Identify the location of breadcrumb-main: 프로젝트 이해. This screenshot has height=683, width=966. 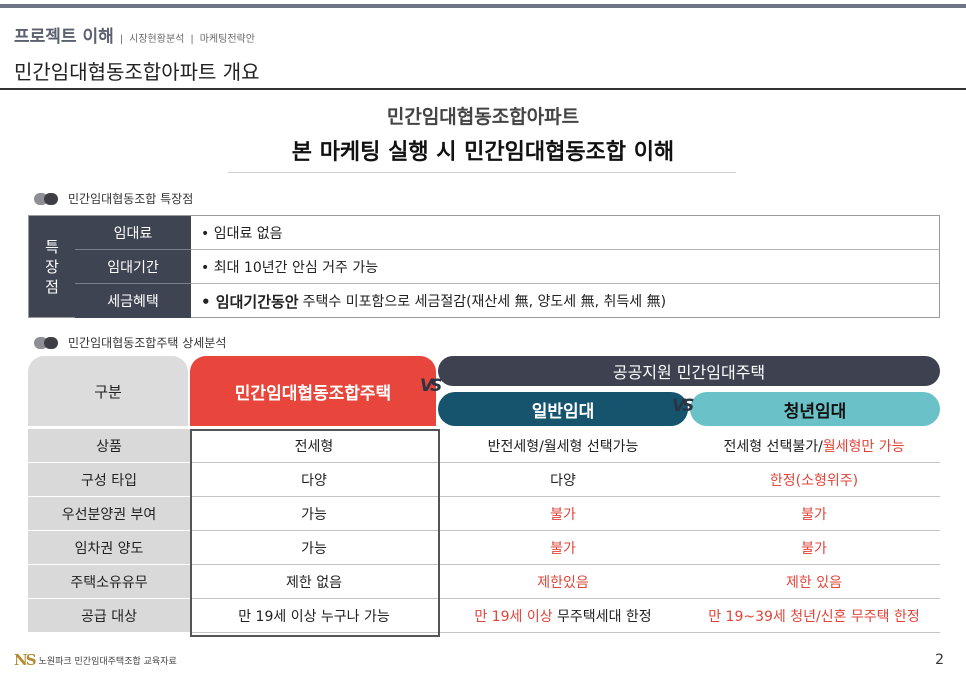
(64, 37).